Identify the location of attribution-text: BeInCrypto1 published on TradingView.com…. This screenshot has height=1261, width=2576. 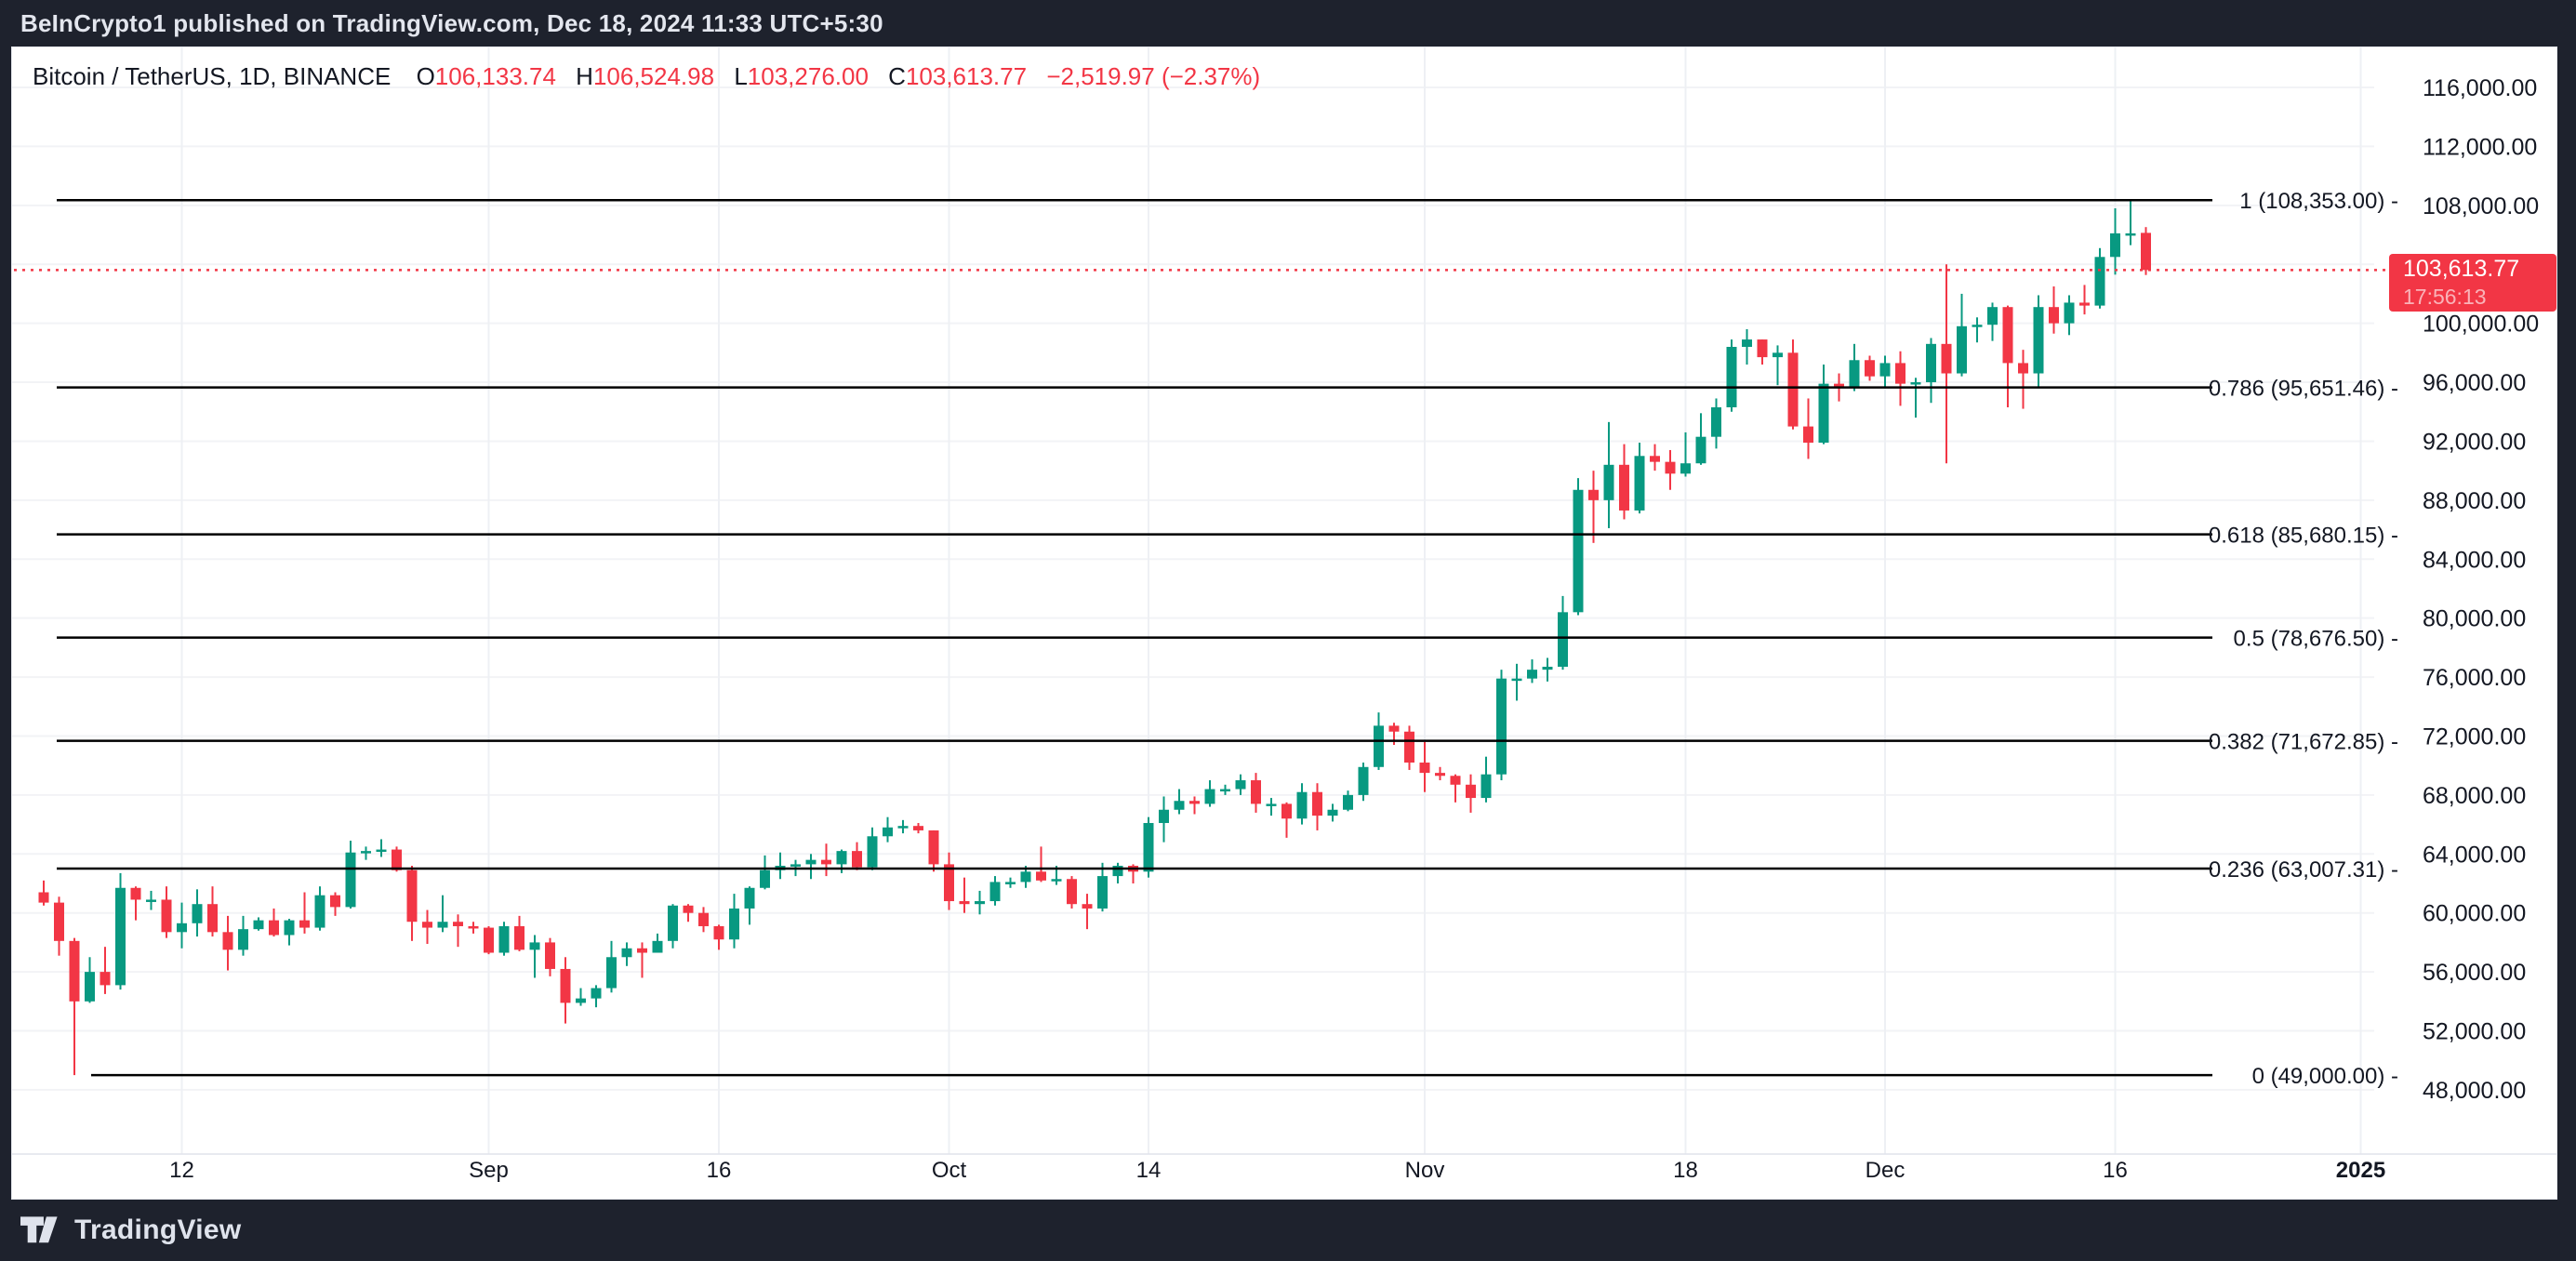
(451, 22).